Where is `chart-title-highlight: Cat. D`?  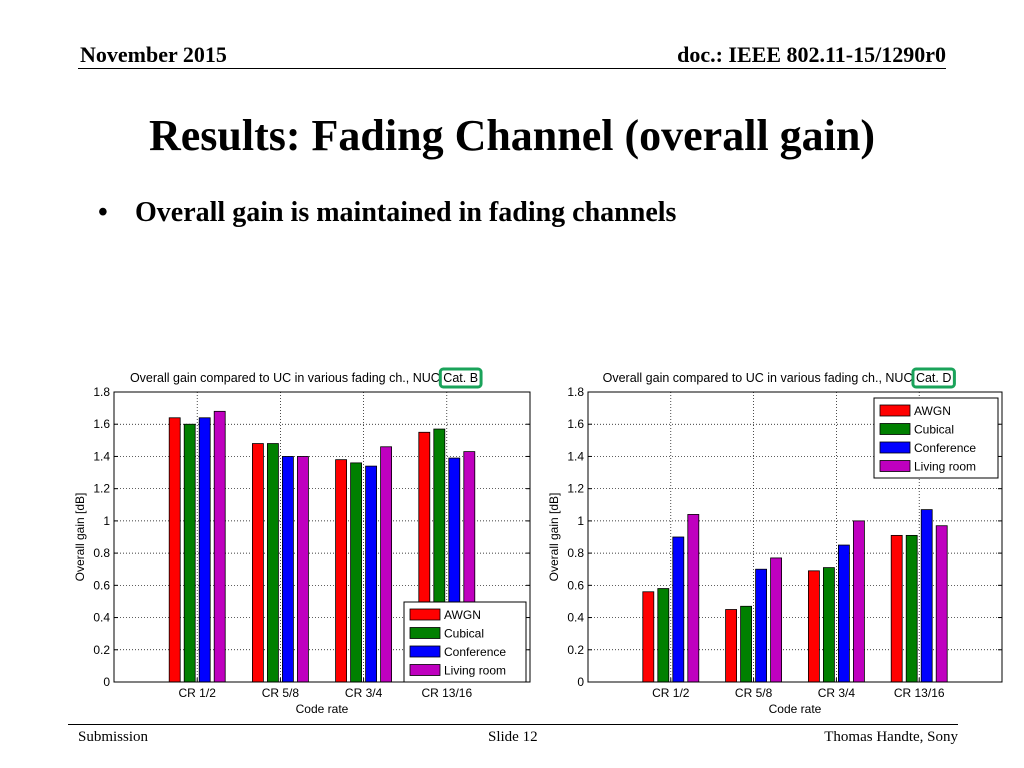 chart-title-highlight: Cat. D is located at coordinates (933, 378).